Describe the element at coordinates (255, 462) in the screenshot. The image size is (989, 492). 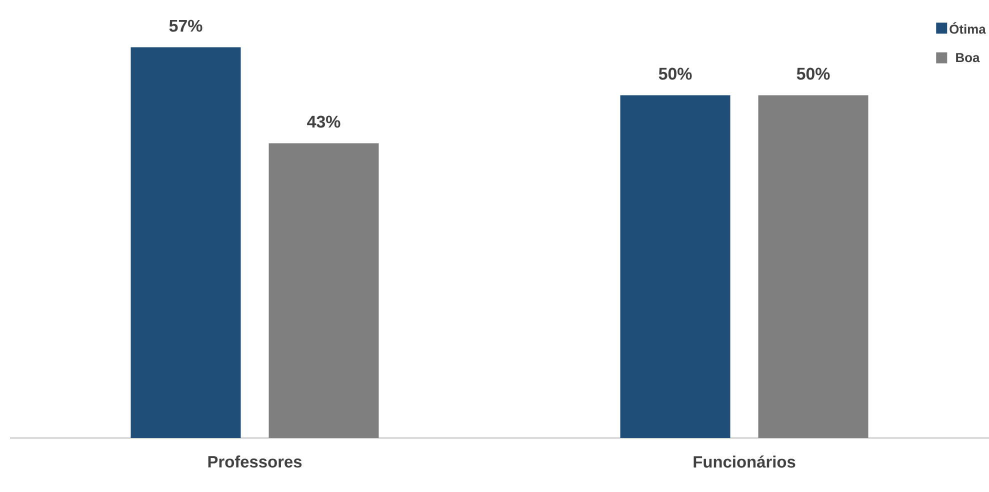
I see `x-tick-label: Professores` at that location.